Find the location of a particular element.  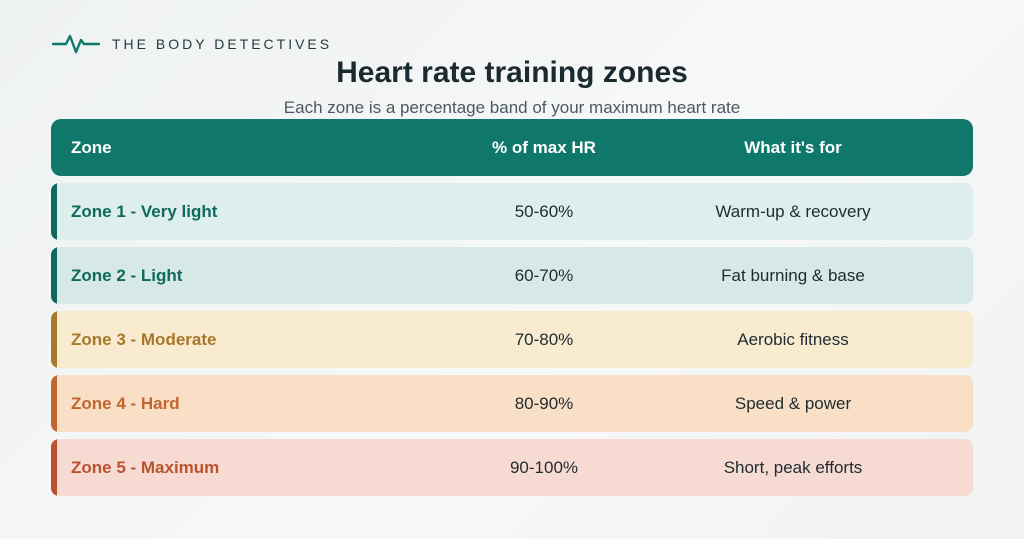

header-purpose: What it's for is located at coordinates (793, 147).